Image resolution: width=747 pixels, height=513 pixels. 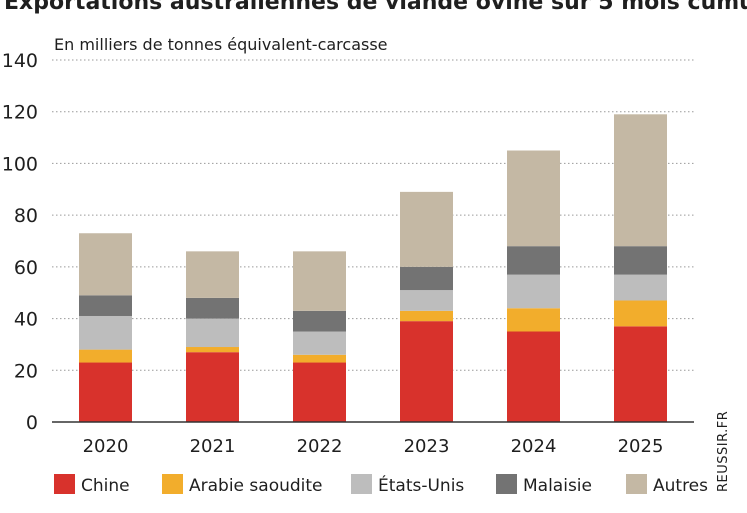 What do you see at coordinates (319, 392) in the screenshot?
I see `bar-2022-chine` at bounding box center [319, 392].